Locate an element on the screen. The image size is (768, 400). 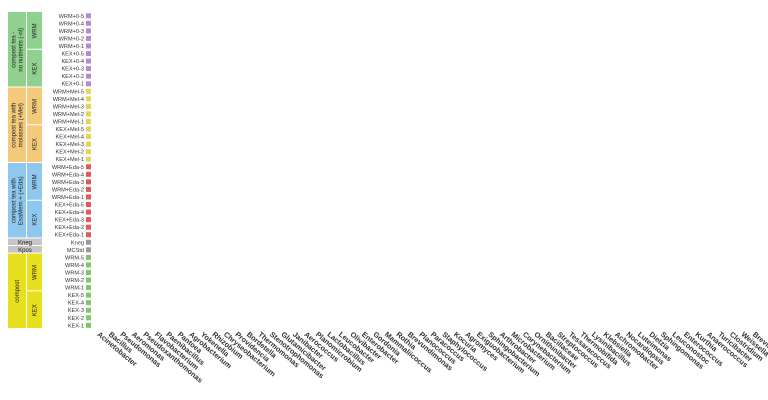
row-label: WRM-2 is located at coordinates (74, 281).